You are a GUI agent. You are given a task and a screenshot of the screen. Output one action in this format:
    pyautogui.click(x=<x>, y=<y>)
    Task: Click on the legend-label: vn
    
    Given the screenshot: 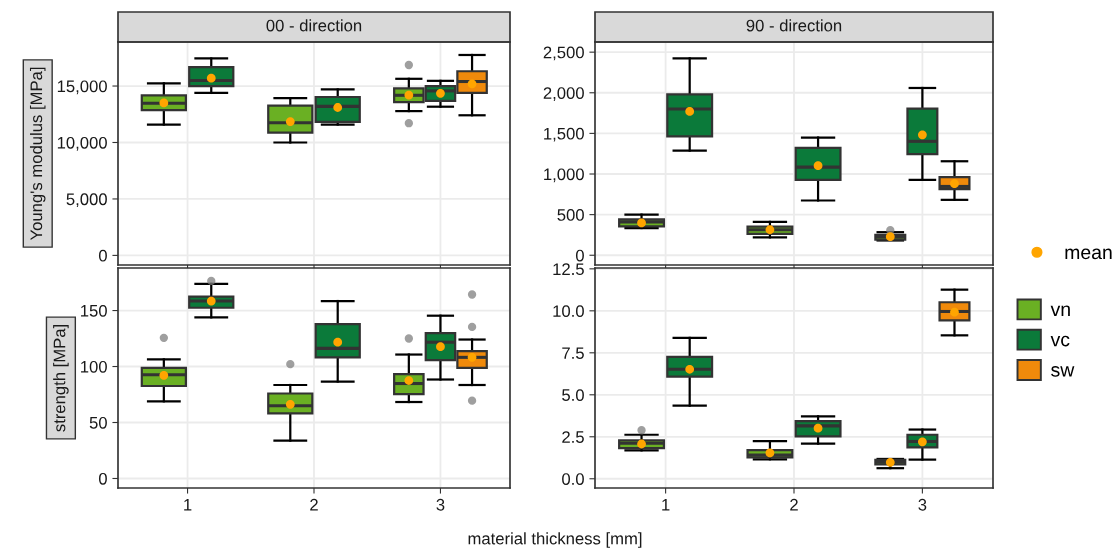 What is the action you would take?
    pyautogui.click(x=1060, y=310)
    